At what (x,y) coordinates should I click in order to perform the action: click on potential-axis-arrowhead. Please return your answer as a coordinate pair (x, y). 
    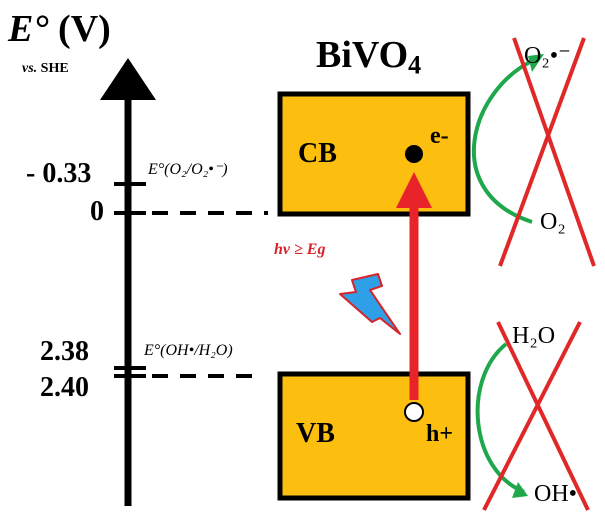
    Looking at the image, I should click on (128, 79).